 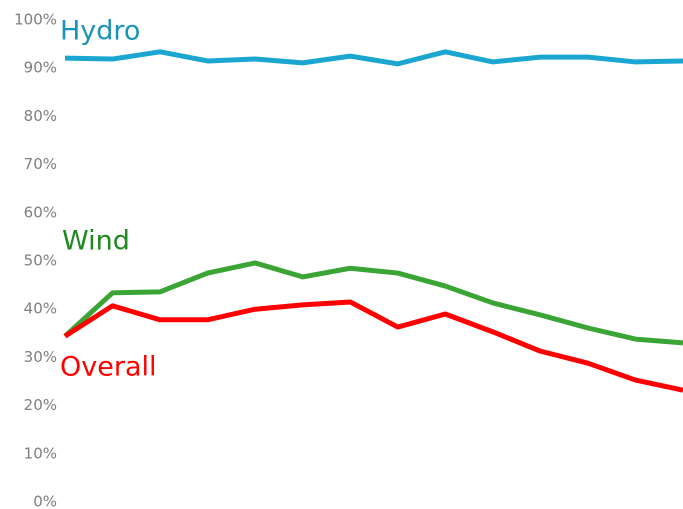 I want to click on y-tick-label: 10%, so click(x=40, y=453).